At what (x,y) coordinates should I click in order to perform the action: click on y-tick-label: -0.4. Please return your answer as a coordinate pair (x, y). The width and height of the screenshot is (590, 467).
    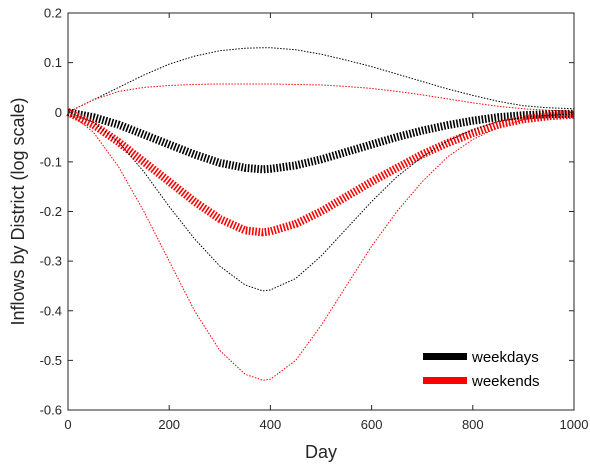
    Looking at the image, I should click on (51, 310).